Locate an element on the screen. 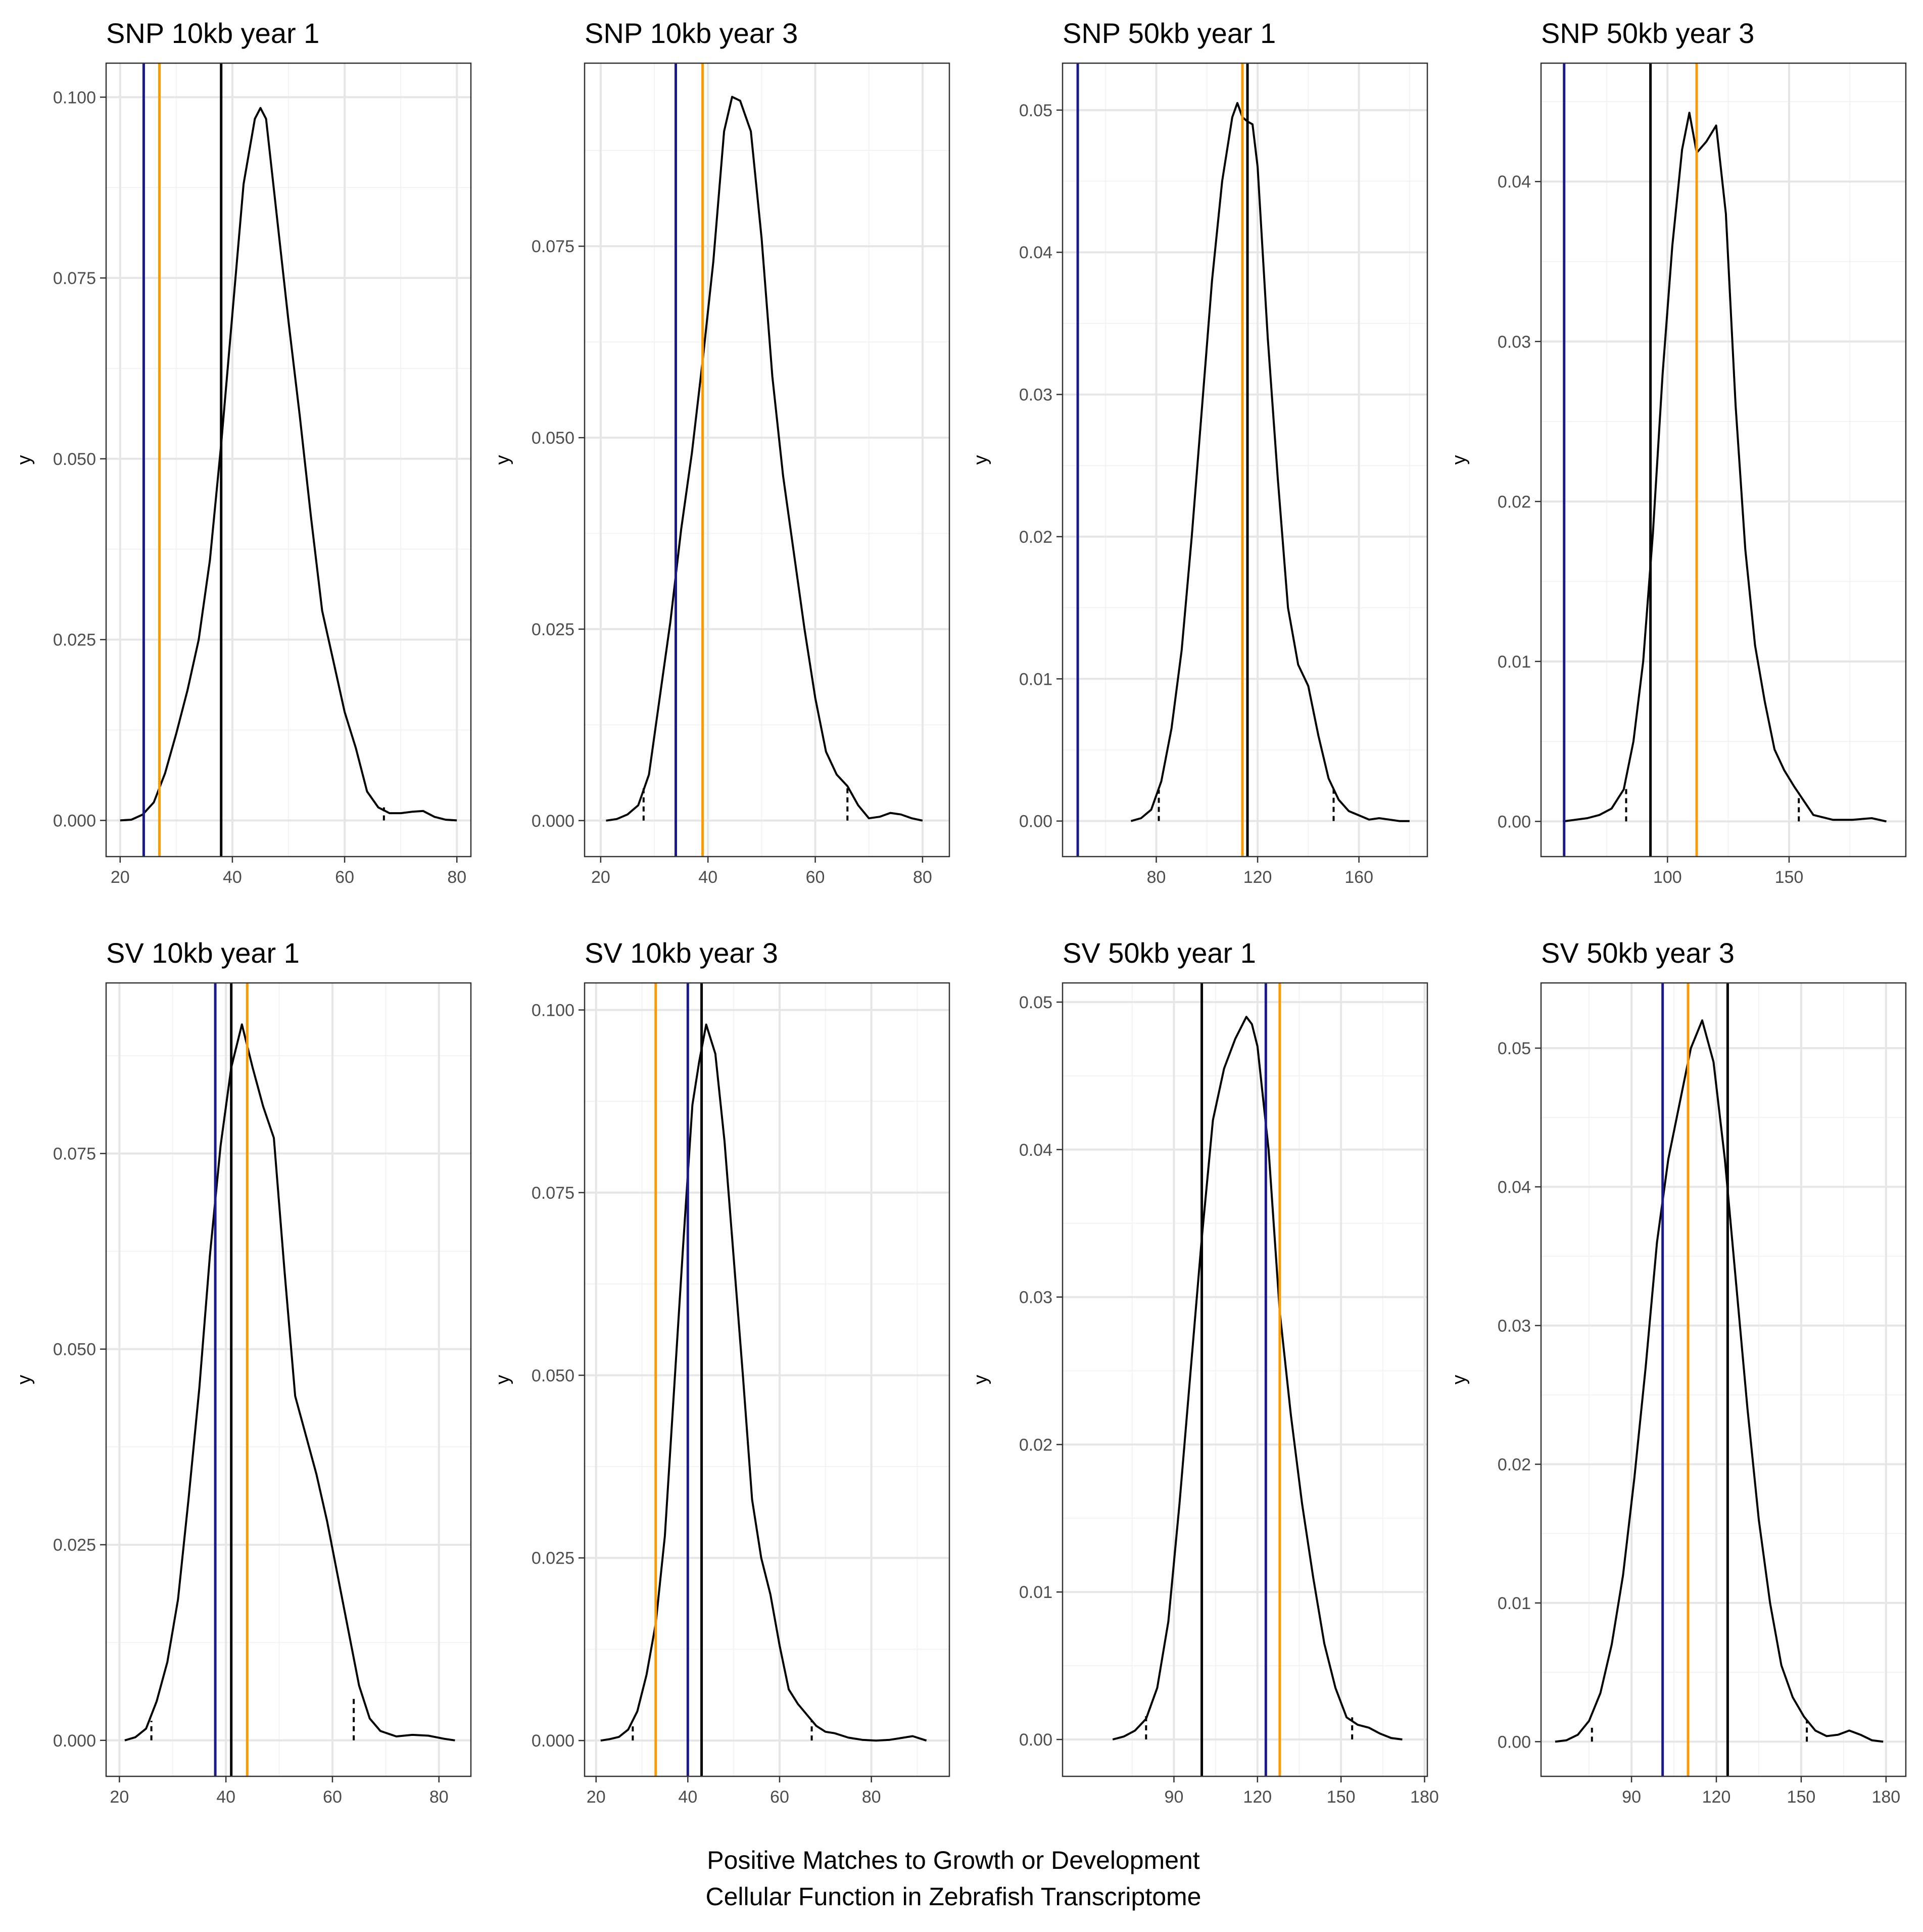 The image size is (1923, 1932). panel-title: SV 10kb year 3 is located at coordinates (681, 953).